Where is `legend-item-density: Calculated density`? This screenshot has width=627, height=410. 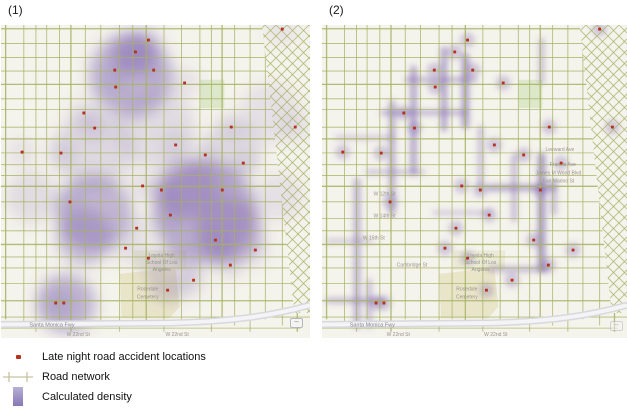 legend-item-density: Calculated density is located at coordinates (103, 396).